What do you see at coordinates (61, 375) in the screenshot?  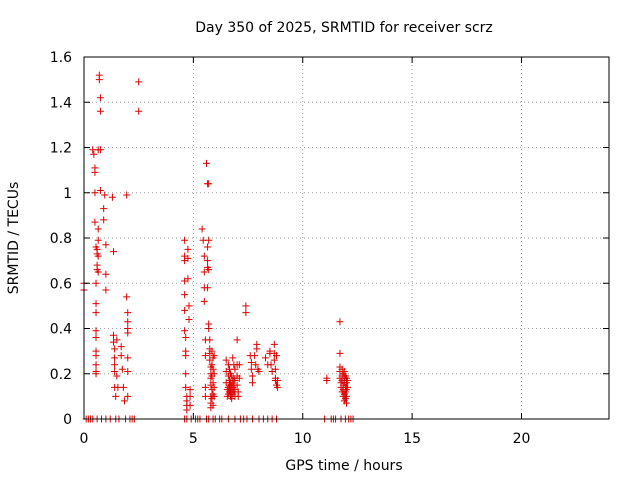 I see `y-tick-label: 0.2` at bounding box center [61, 375].